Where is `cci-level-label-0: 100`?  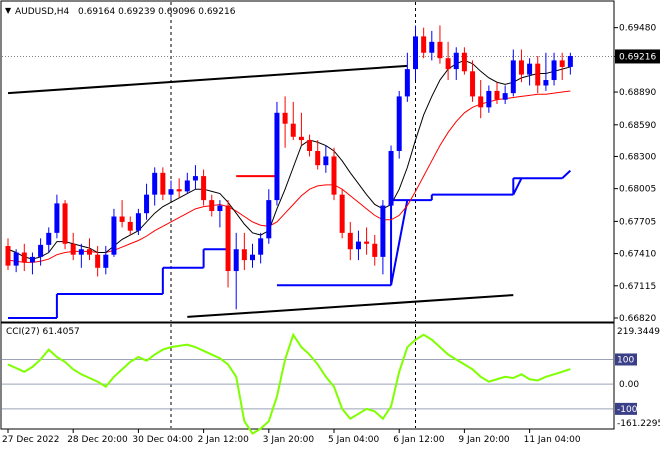 cci-level-label-0: 100 is located at coordinates (625, 360).